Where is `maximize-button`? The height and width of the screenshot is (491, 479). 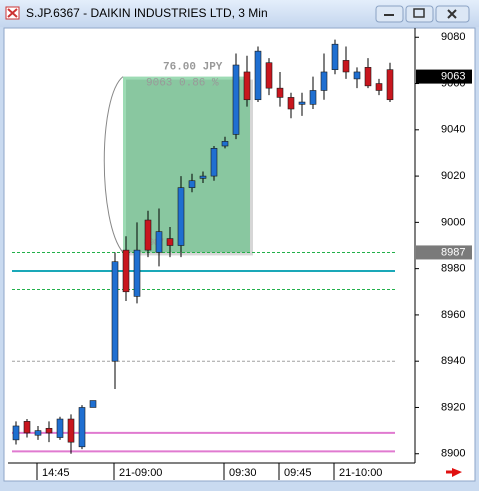 maximize-button is located at coordinates (419, 14).